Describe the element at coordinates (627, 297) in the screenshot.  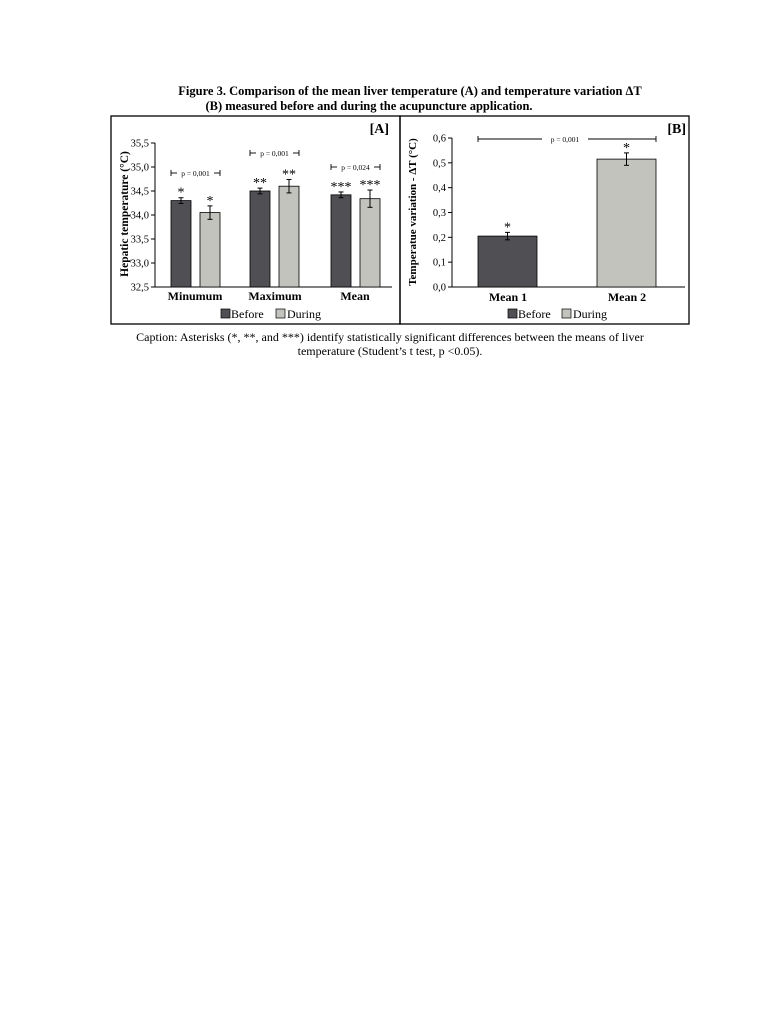
I see `panel-b-category-label: Mean 2` at that location.